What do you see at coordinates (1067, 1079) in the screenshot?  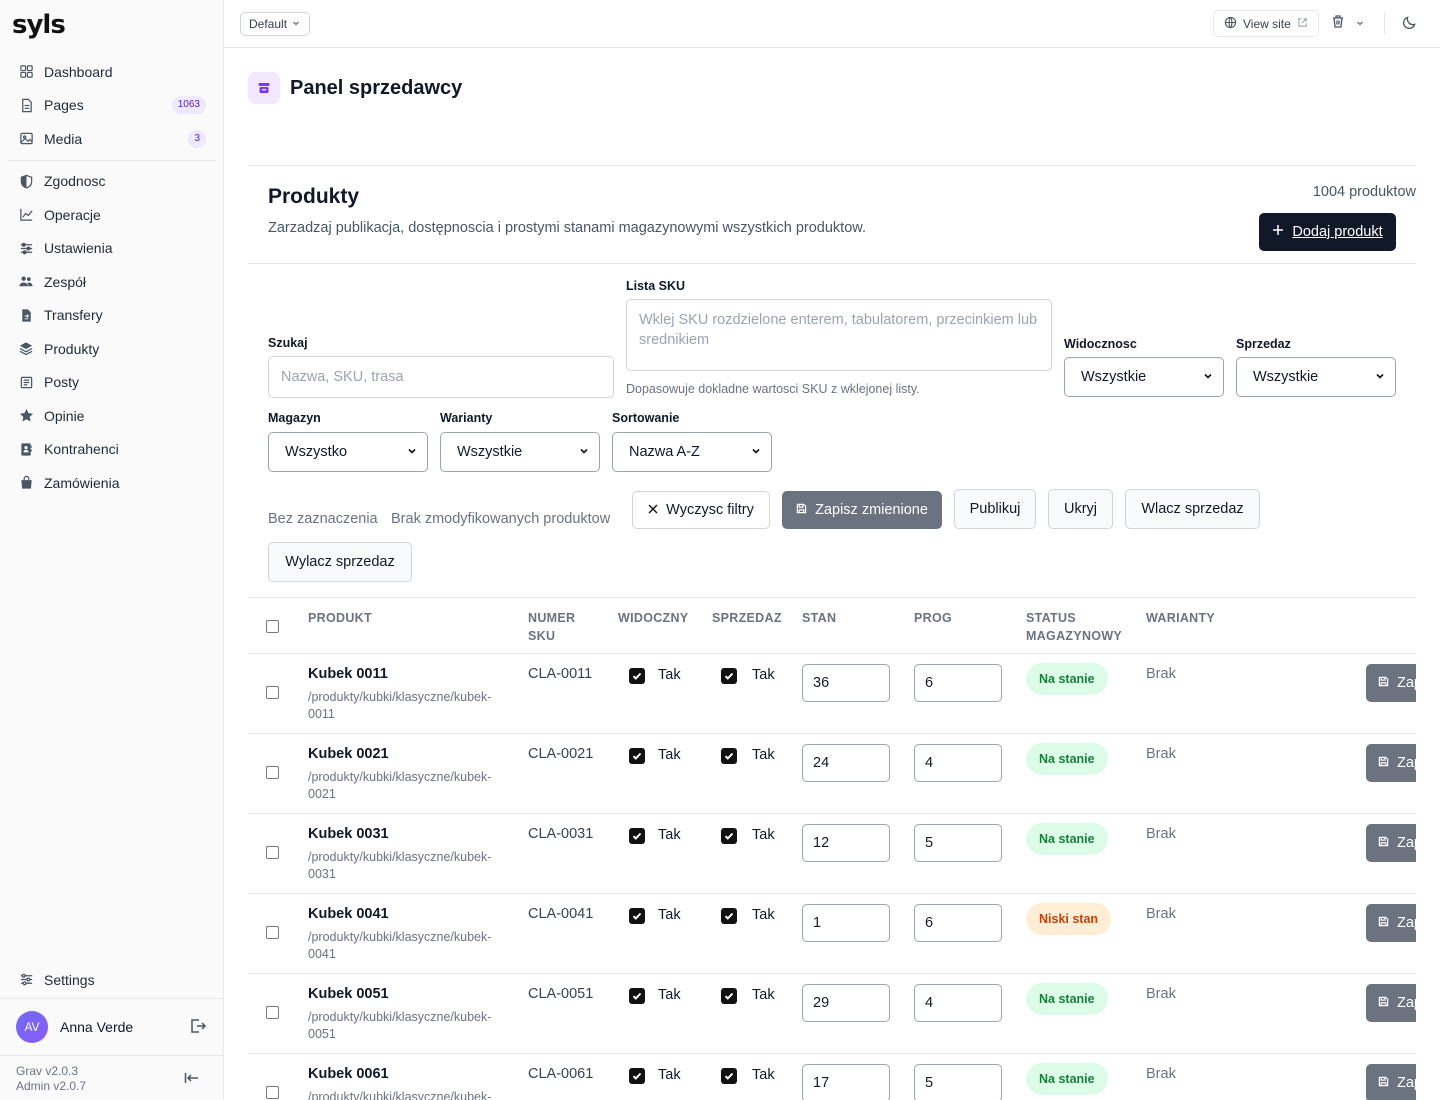 I see `status-badge: Na stanie` at bounding box center [1067, 1079].